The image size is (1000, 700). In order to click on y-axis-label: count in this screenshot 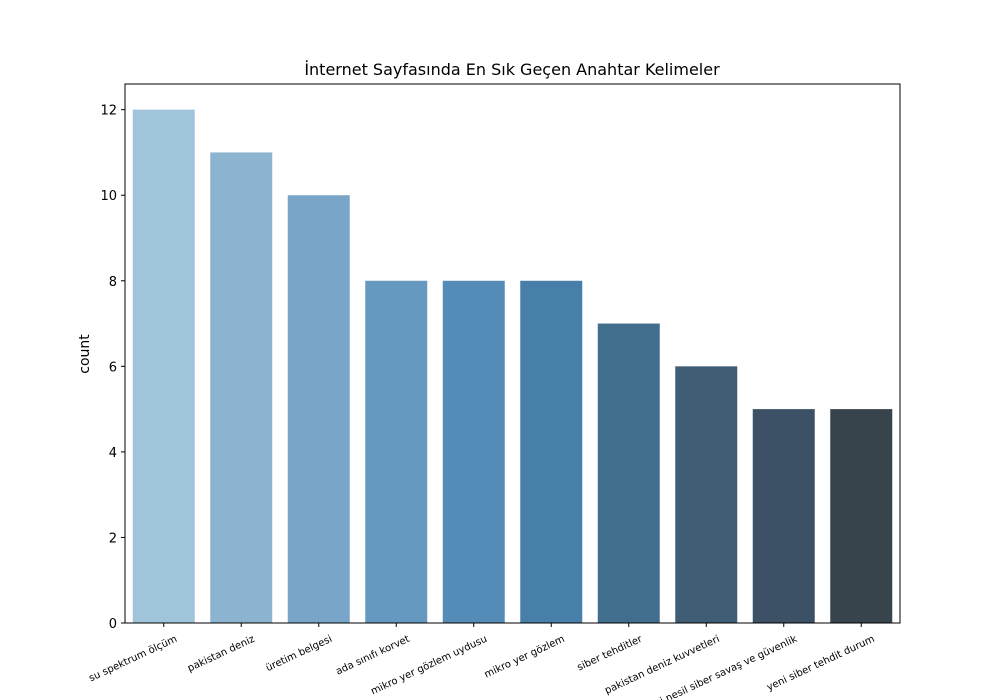, I will do `click(85, 354)`.